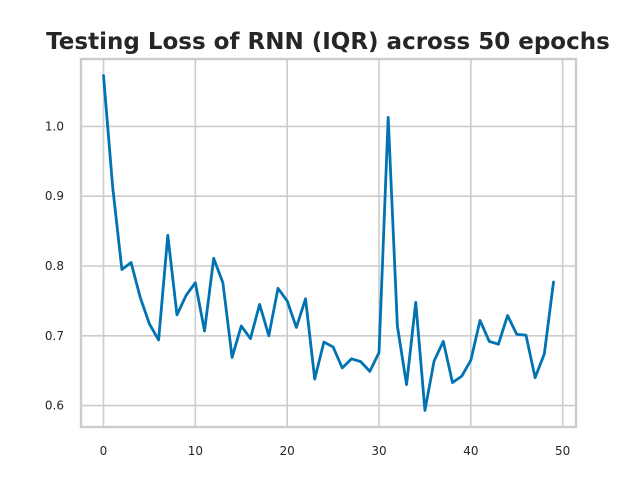 The width and height of the screenshot is (640, 485). What do you see at coordinates (562, 451) in the screenshot?
I see `x-tick-label: 50` at bounding box center [562, 451].